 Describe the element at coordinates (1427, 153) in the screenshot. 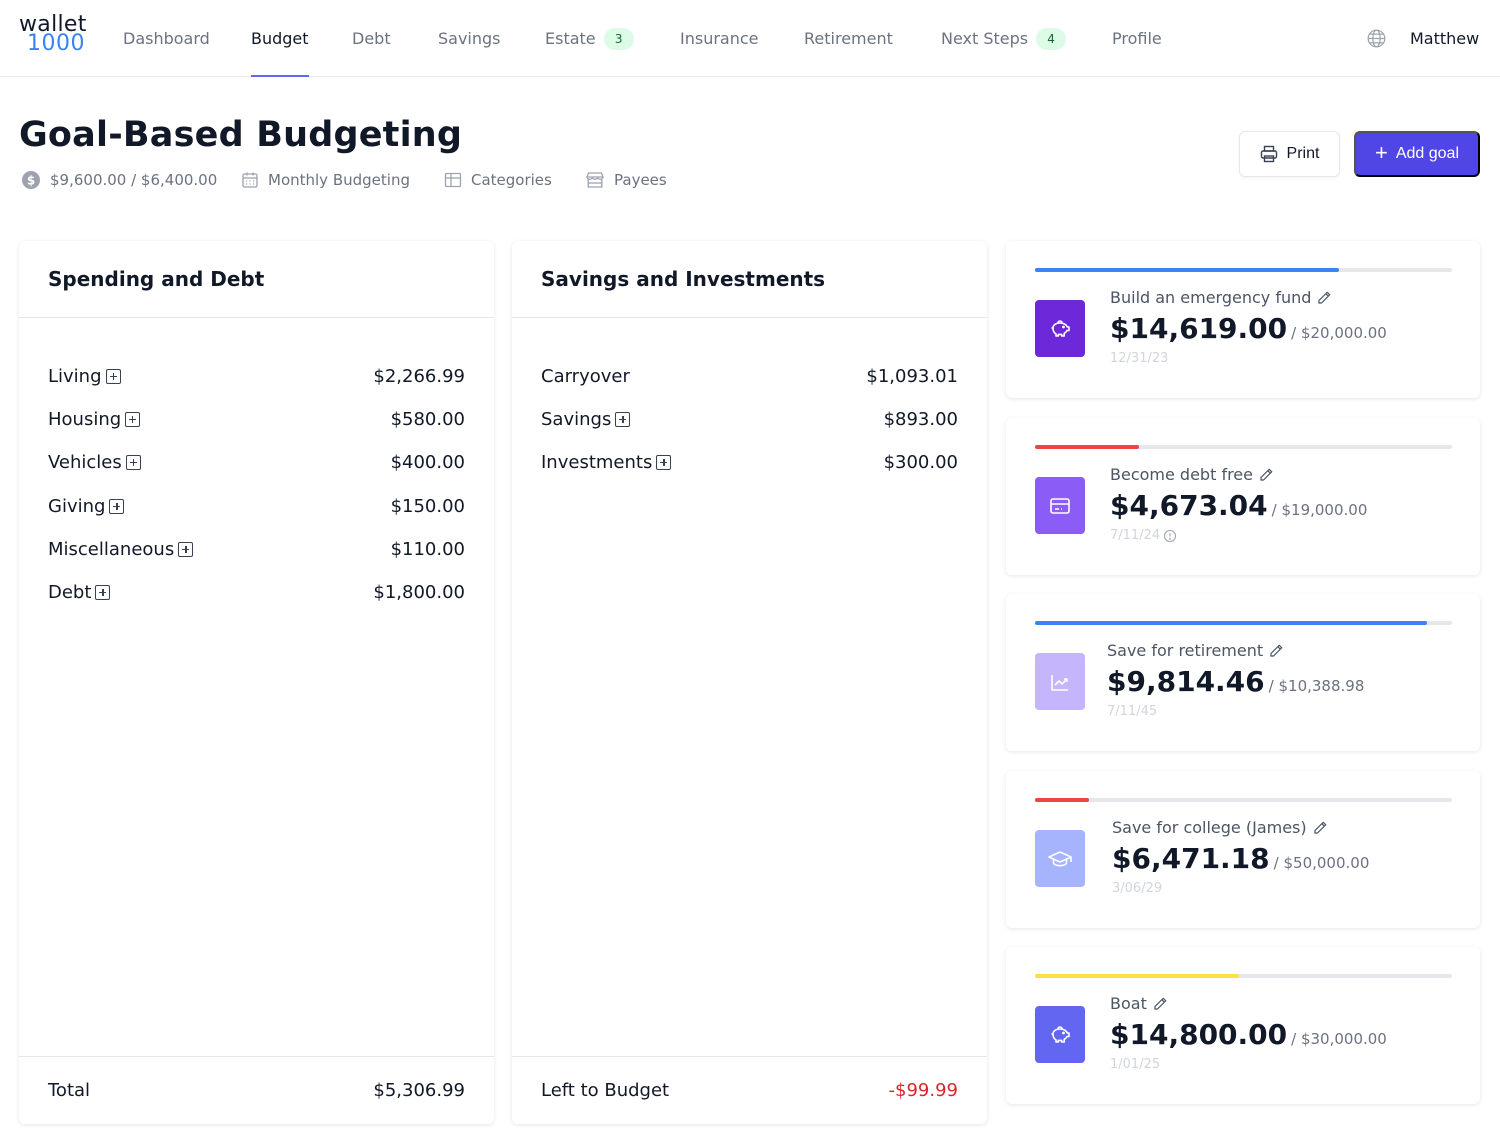

I see `add-goal-label: Add goal` at that location.